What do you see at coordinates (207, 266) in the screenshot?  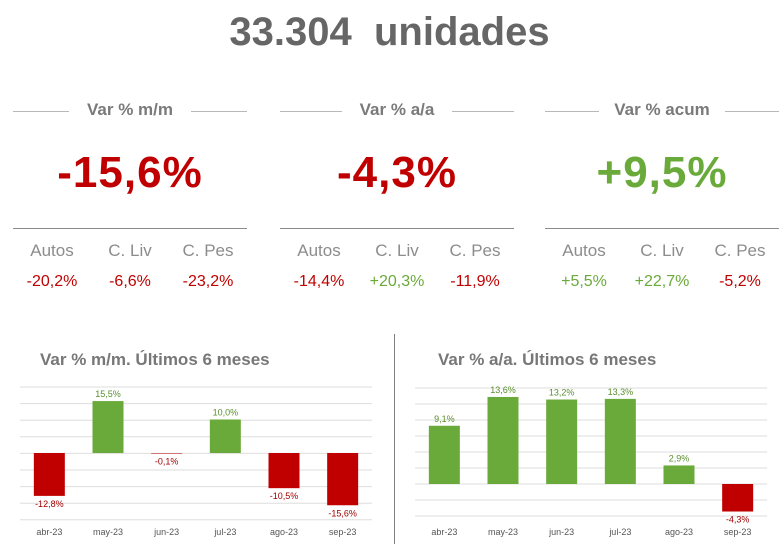 I see `sub-c-pes: C. Pes -23,2%` at bounding box center [207, 266].